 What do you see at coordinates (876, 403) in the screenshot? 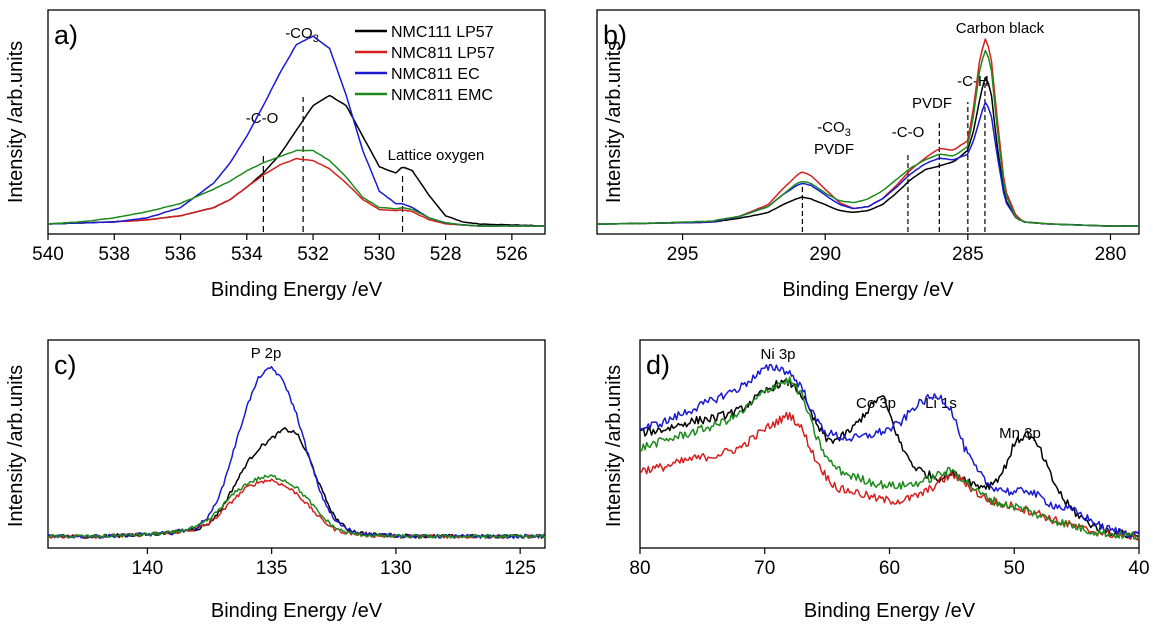
I see `peak-label: Co 3p` at bounding box center [876, 403].